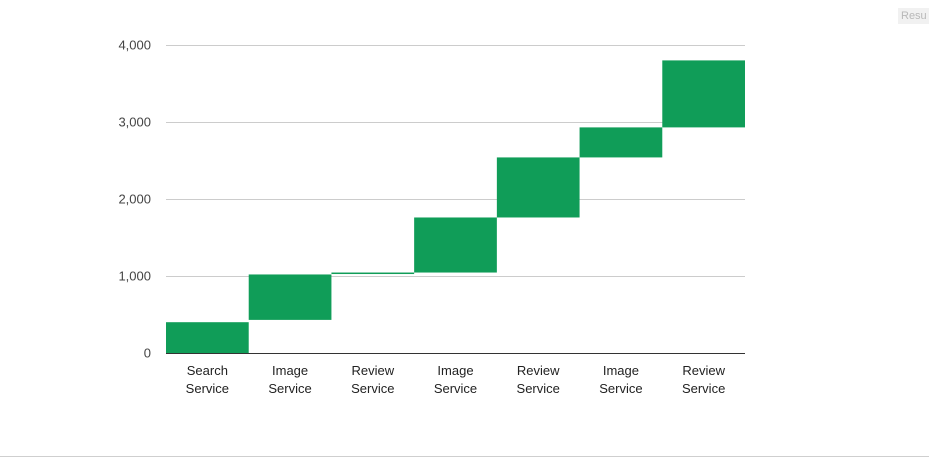 The width and height of the screenshot is (929, 460). I want to click on y-tick-label: 0, so click(147, 353).